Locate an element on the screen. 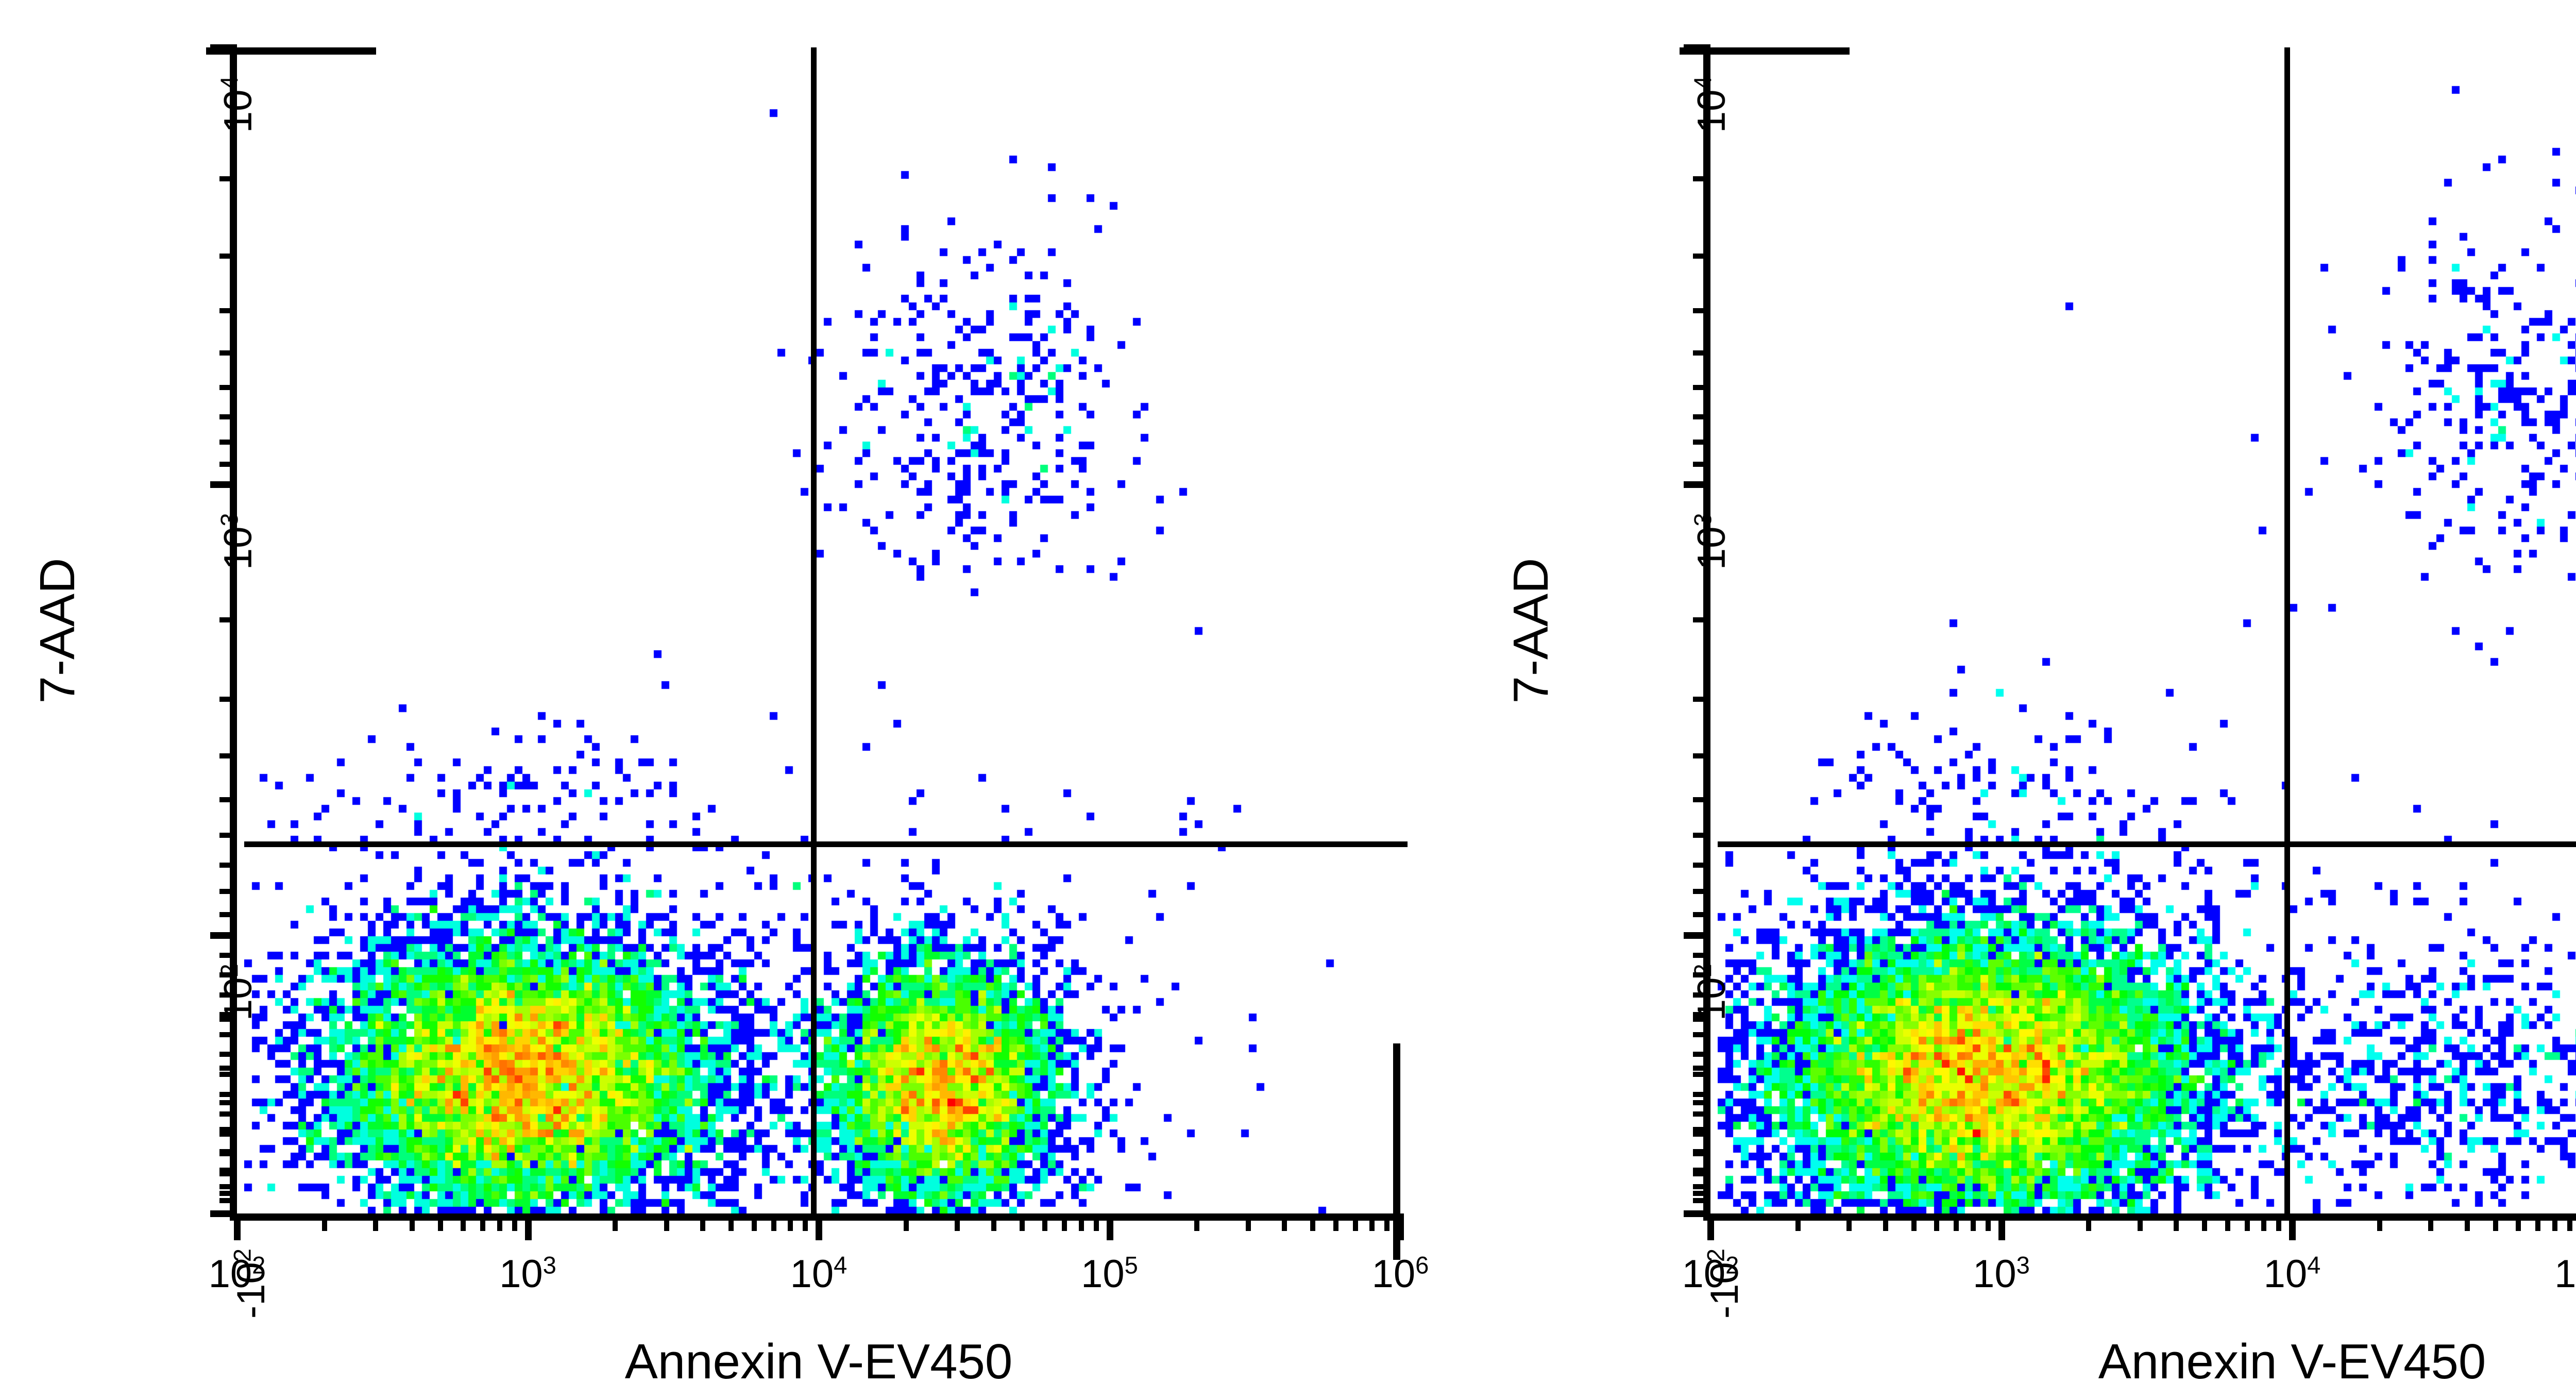  y-tick-label-10e4-left: 104 is located at coordinates (237, 104).